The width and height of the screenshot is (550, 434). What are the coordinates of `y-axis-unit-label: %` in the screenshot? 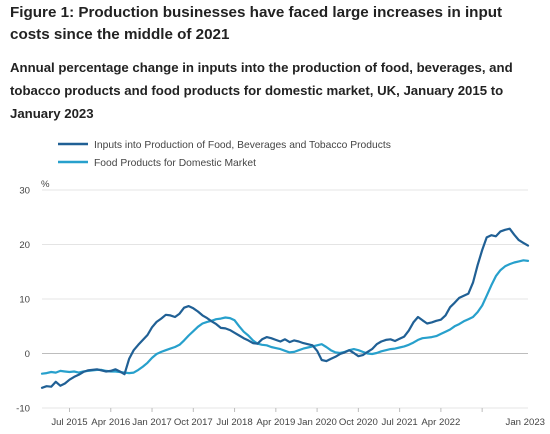 It's located at (45, 184).